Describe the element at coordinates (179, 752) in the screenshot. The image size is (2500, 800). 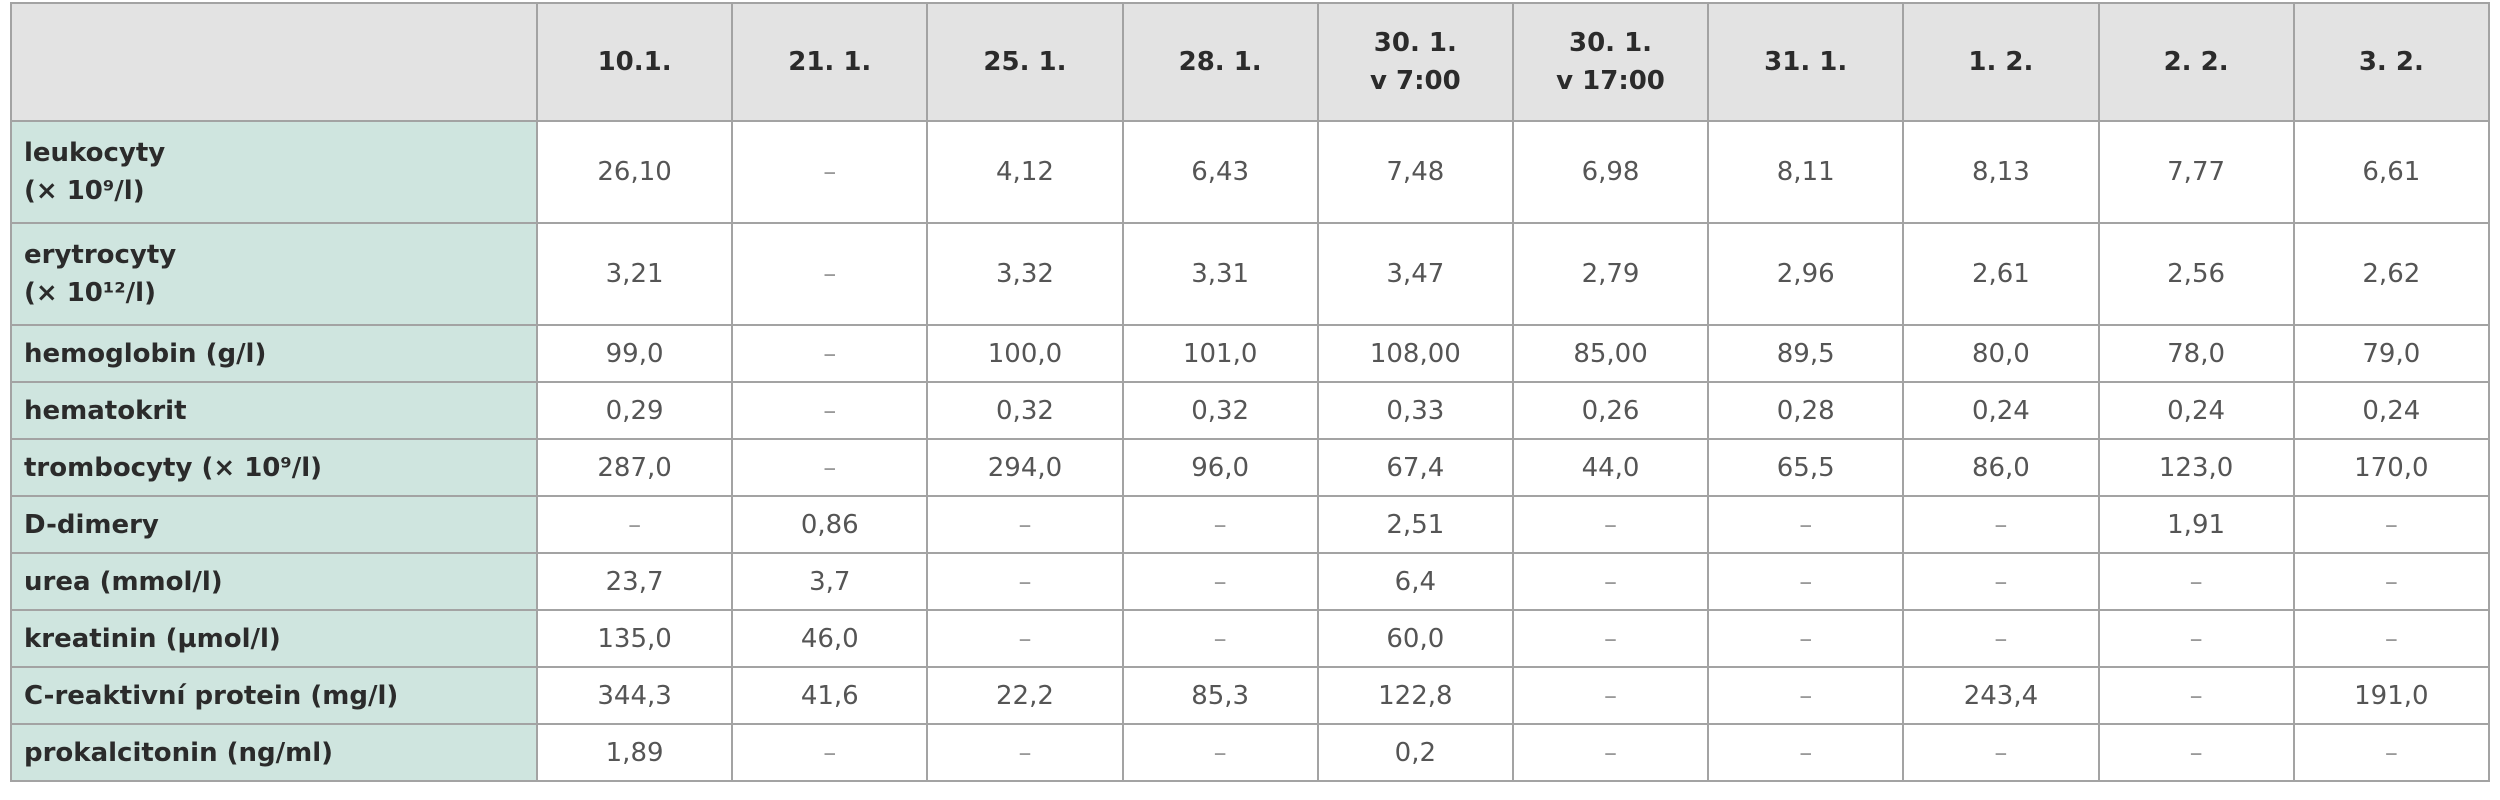
I see `label-line: prokalcitonin (ng/ml)` at that location.